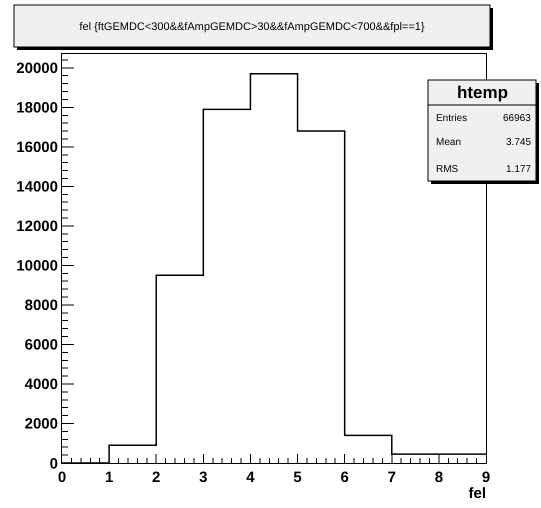 This screenshot has height=508, width=541. I want to click on y-tick-label: 14000, so click(37, 187).